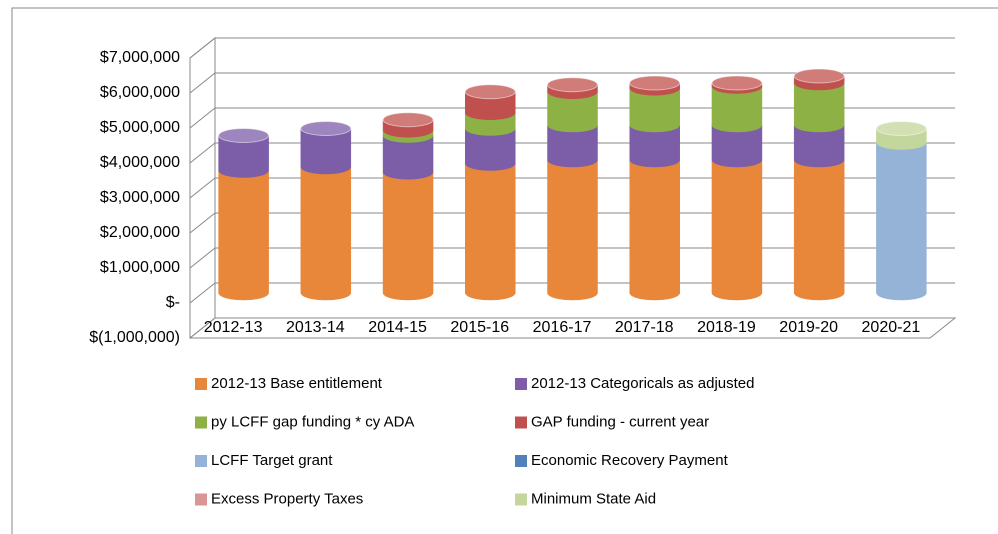 The height and width of the screenshot is (534, 998). I want to click on y-tick-label: $2,000,000, so click(140, 232).